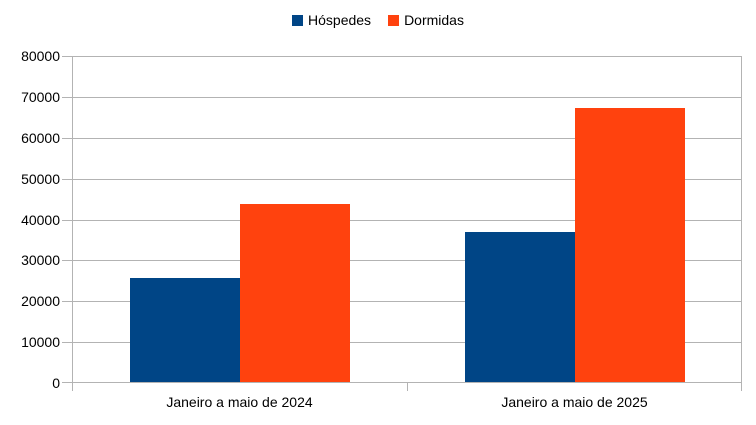 This screenshot has width=756, height=425. I want to click on x-axis-line, so click(407, 382).